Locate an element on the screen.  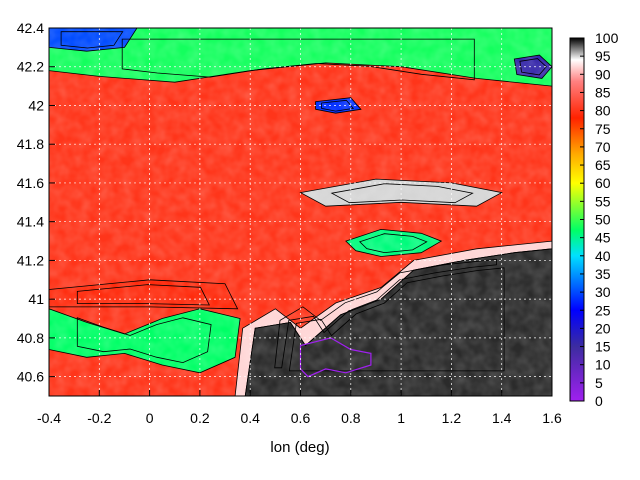
y-tick-label: 41.8 is located at coordinates (30, 144).